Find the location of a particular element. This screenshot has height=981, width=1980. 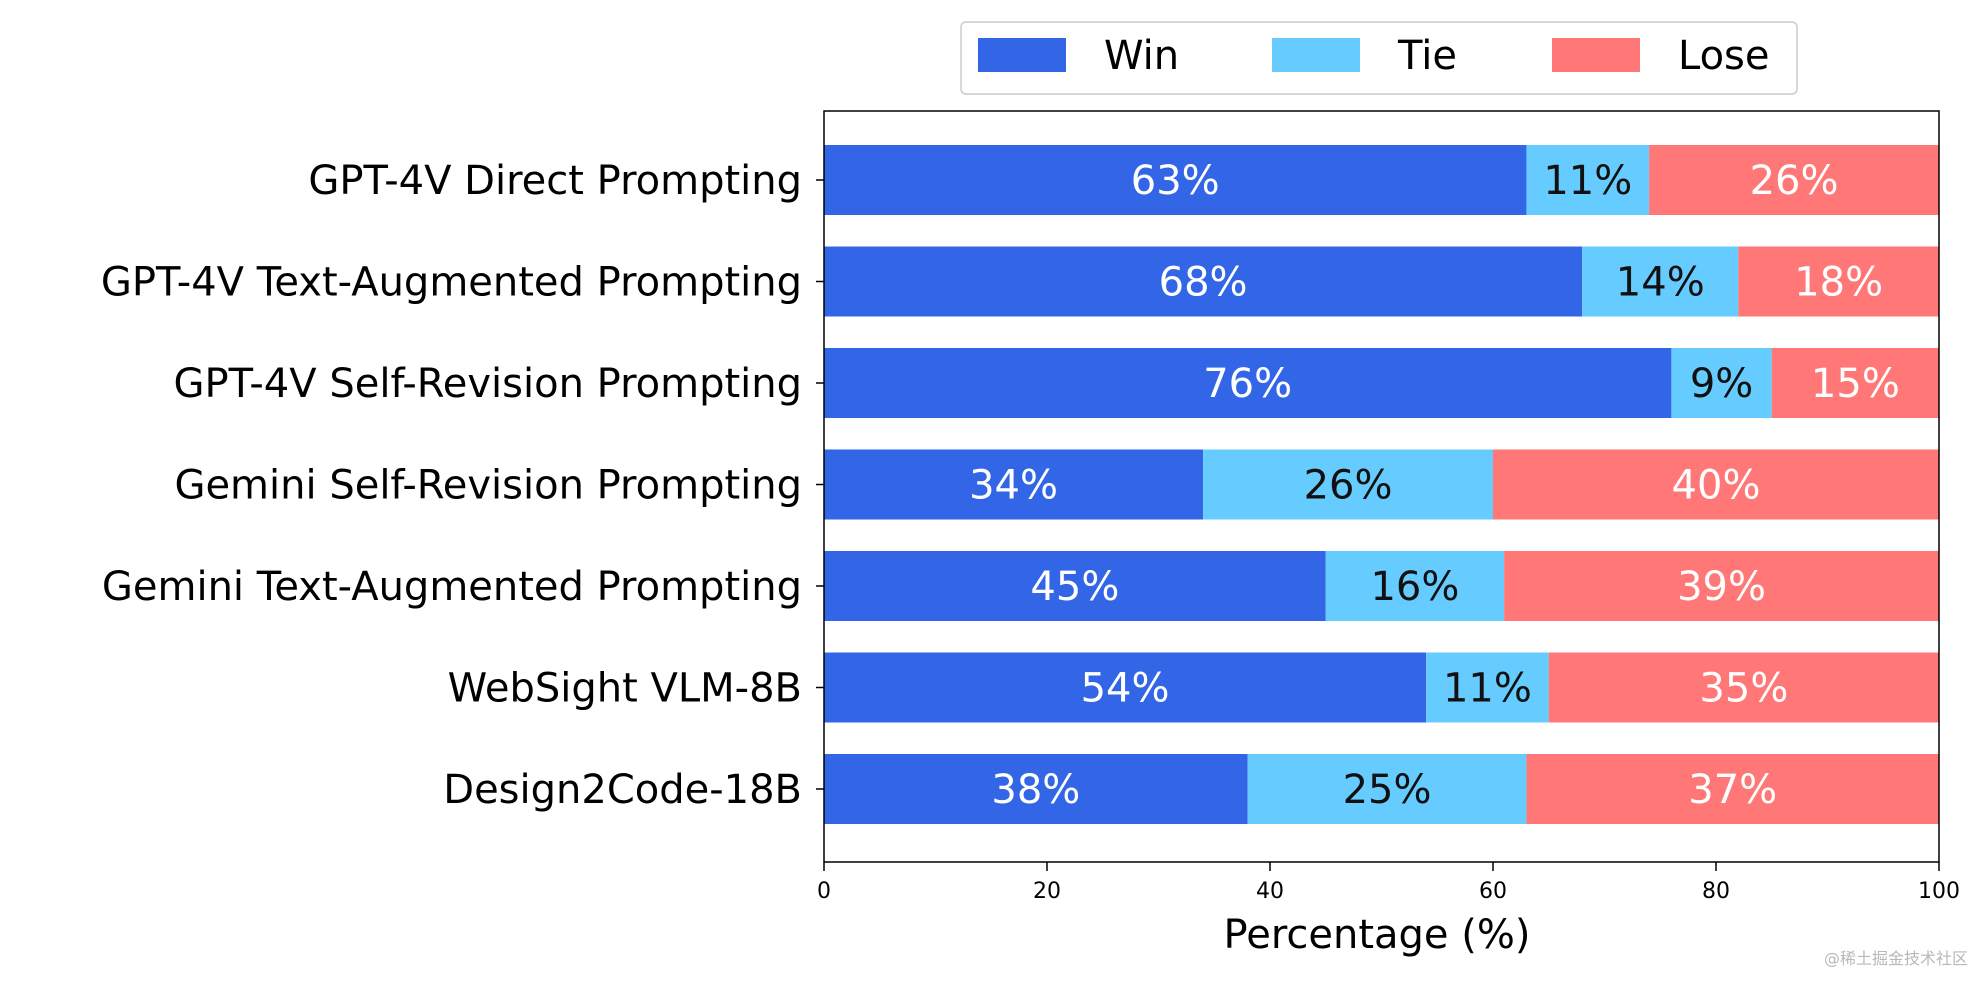

data-label-win-0: 63% is located at coordinates (1175, 181).